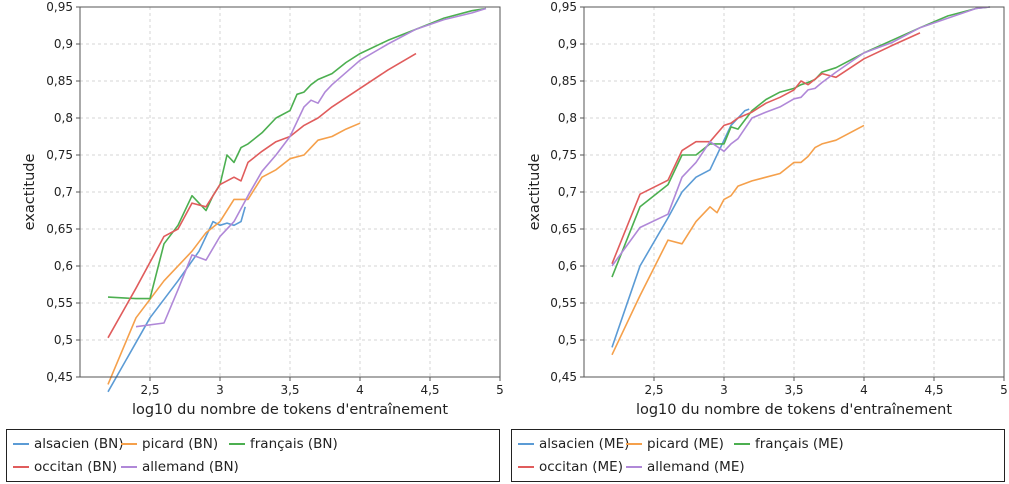 The image size is (1009, 484). I want to click on legend-item: picard (ME), so click(675, 444).